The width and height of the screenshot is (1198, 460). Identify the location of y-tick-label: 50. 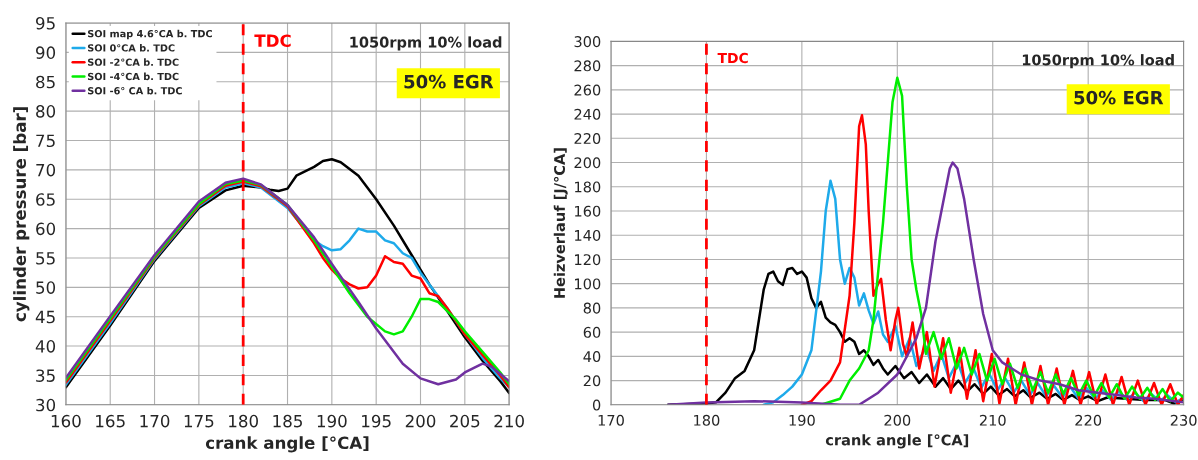
(46, 287).